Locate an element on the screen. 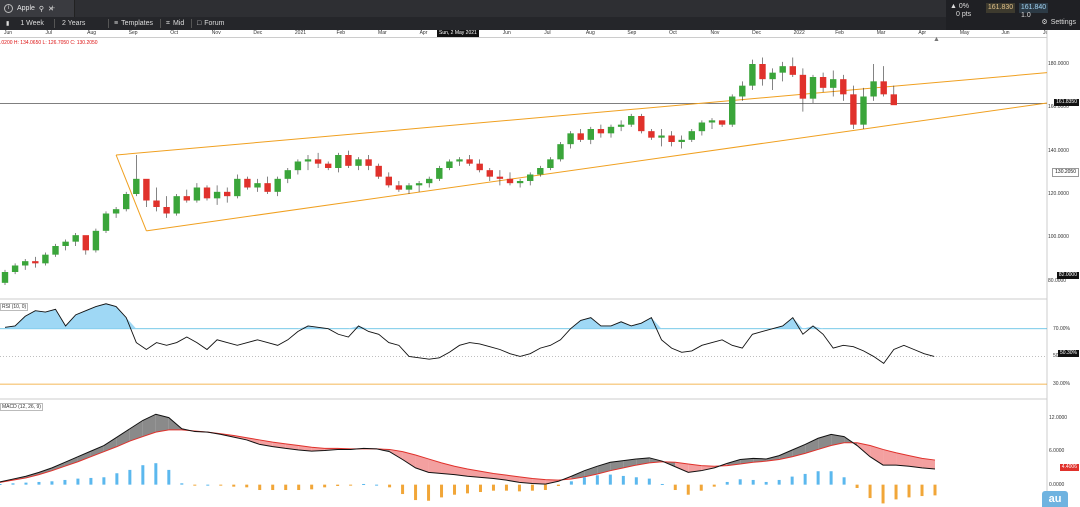 Image resolution: width=1080 pixels, height=507 pixels. date-tick-label: Nov is located at coordinates (216, 33).